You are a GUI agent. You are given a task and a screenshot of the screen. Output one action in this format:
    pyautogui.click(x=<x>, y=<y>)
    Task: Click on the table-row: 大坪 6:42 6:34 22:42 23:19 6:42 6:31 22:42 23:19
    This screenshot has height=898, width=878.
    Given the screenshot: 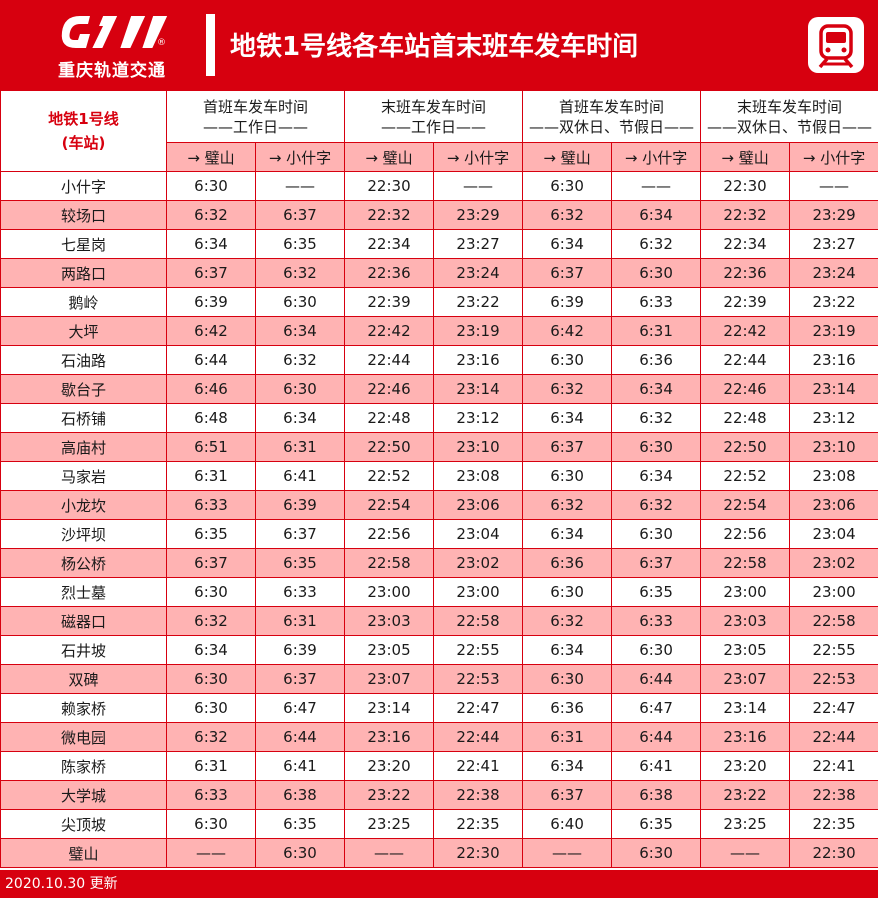 What is the action you would take?
    pyautogui.click(x=439, y=331)
    